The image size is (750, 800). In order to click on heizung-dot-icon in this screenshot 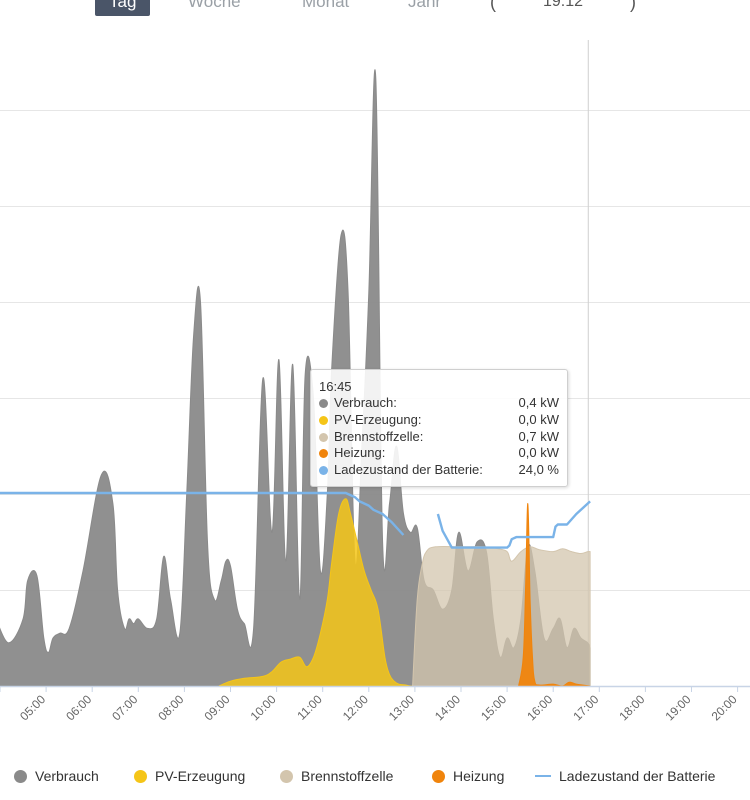, I will do `click(323, 454)`.